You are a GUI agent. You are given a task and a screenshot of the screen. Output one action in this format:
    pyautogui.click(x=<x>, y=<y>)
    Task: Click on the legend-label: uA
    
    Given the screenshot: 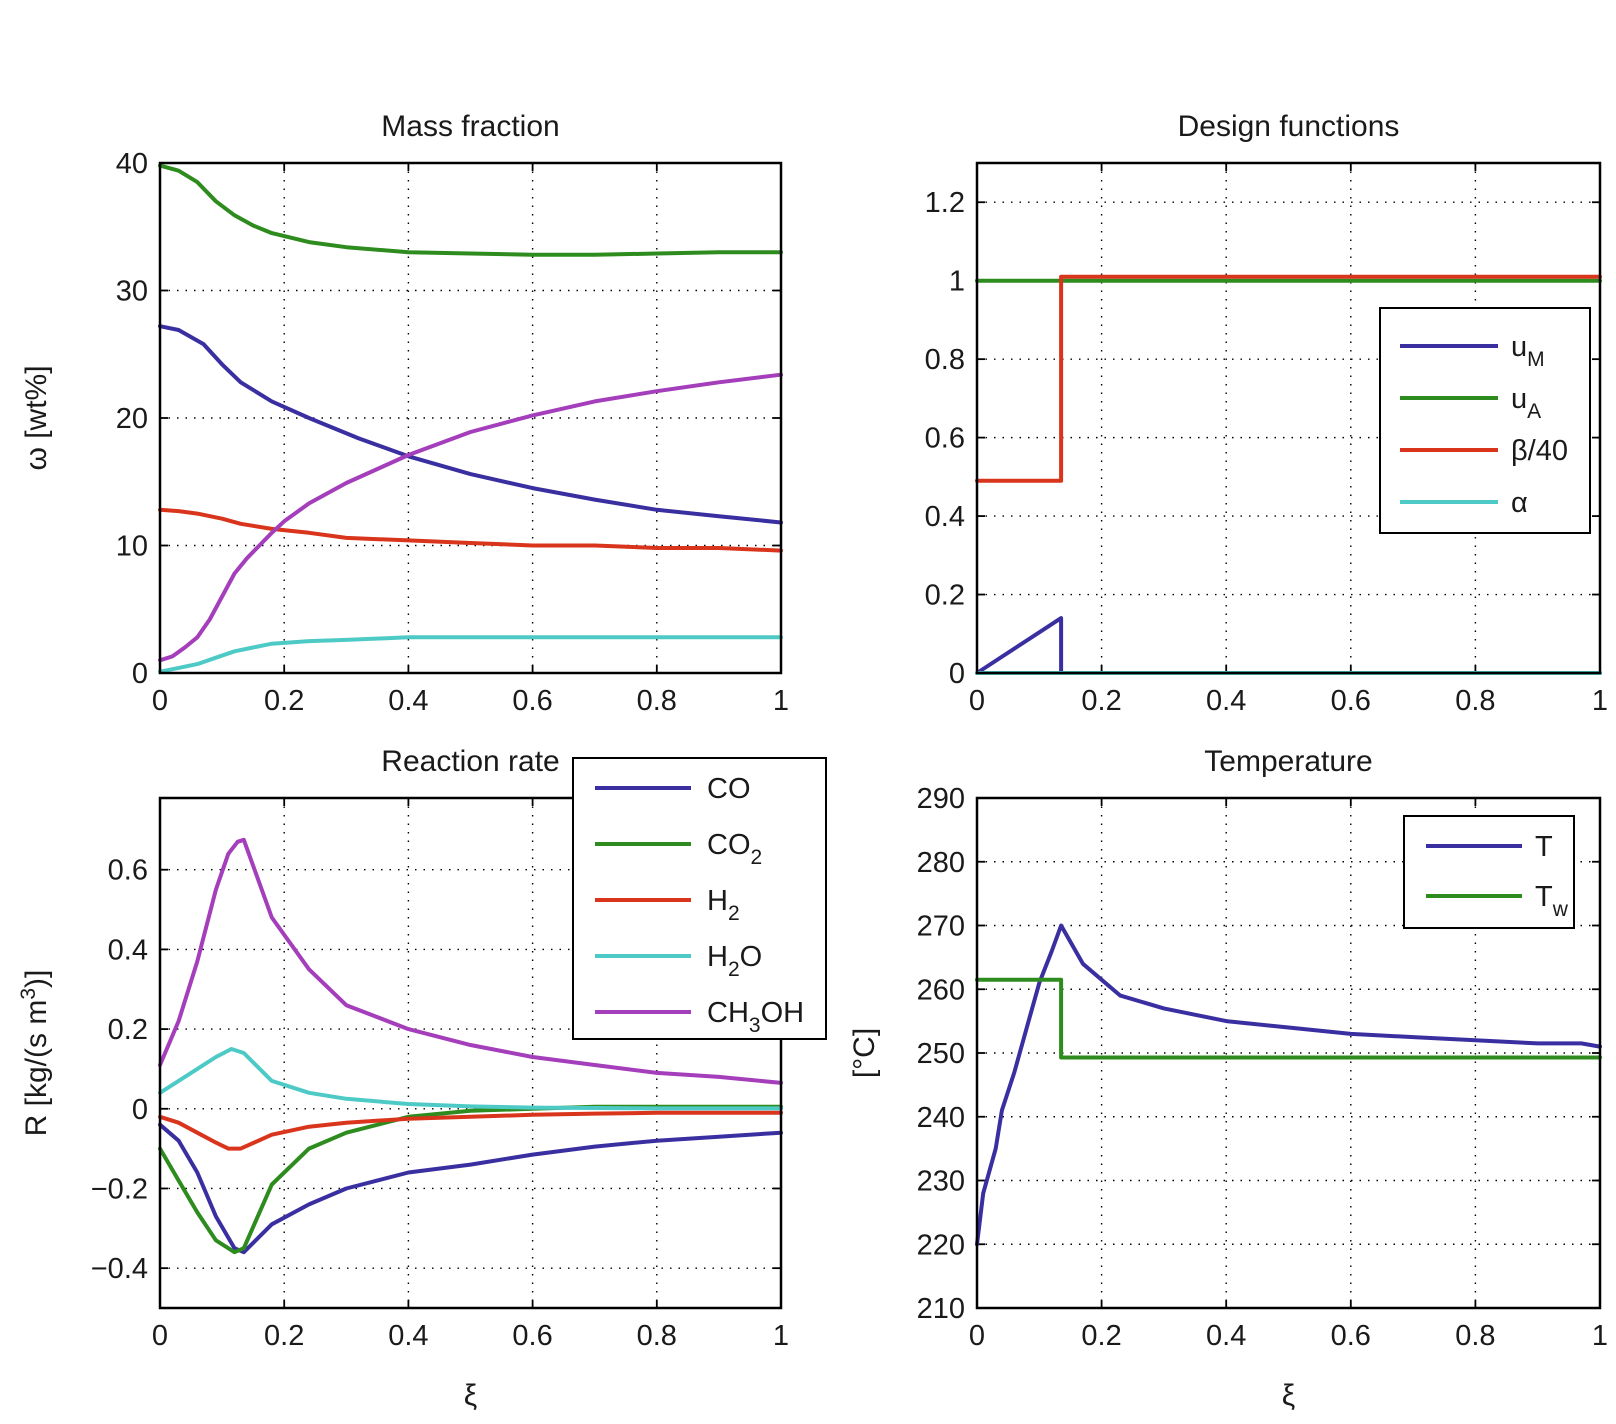 What is the action you would take?
    pyautogui.click(x=1526, y=403)
    